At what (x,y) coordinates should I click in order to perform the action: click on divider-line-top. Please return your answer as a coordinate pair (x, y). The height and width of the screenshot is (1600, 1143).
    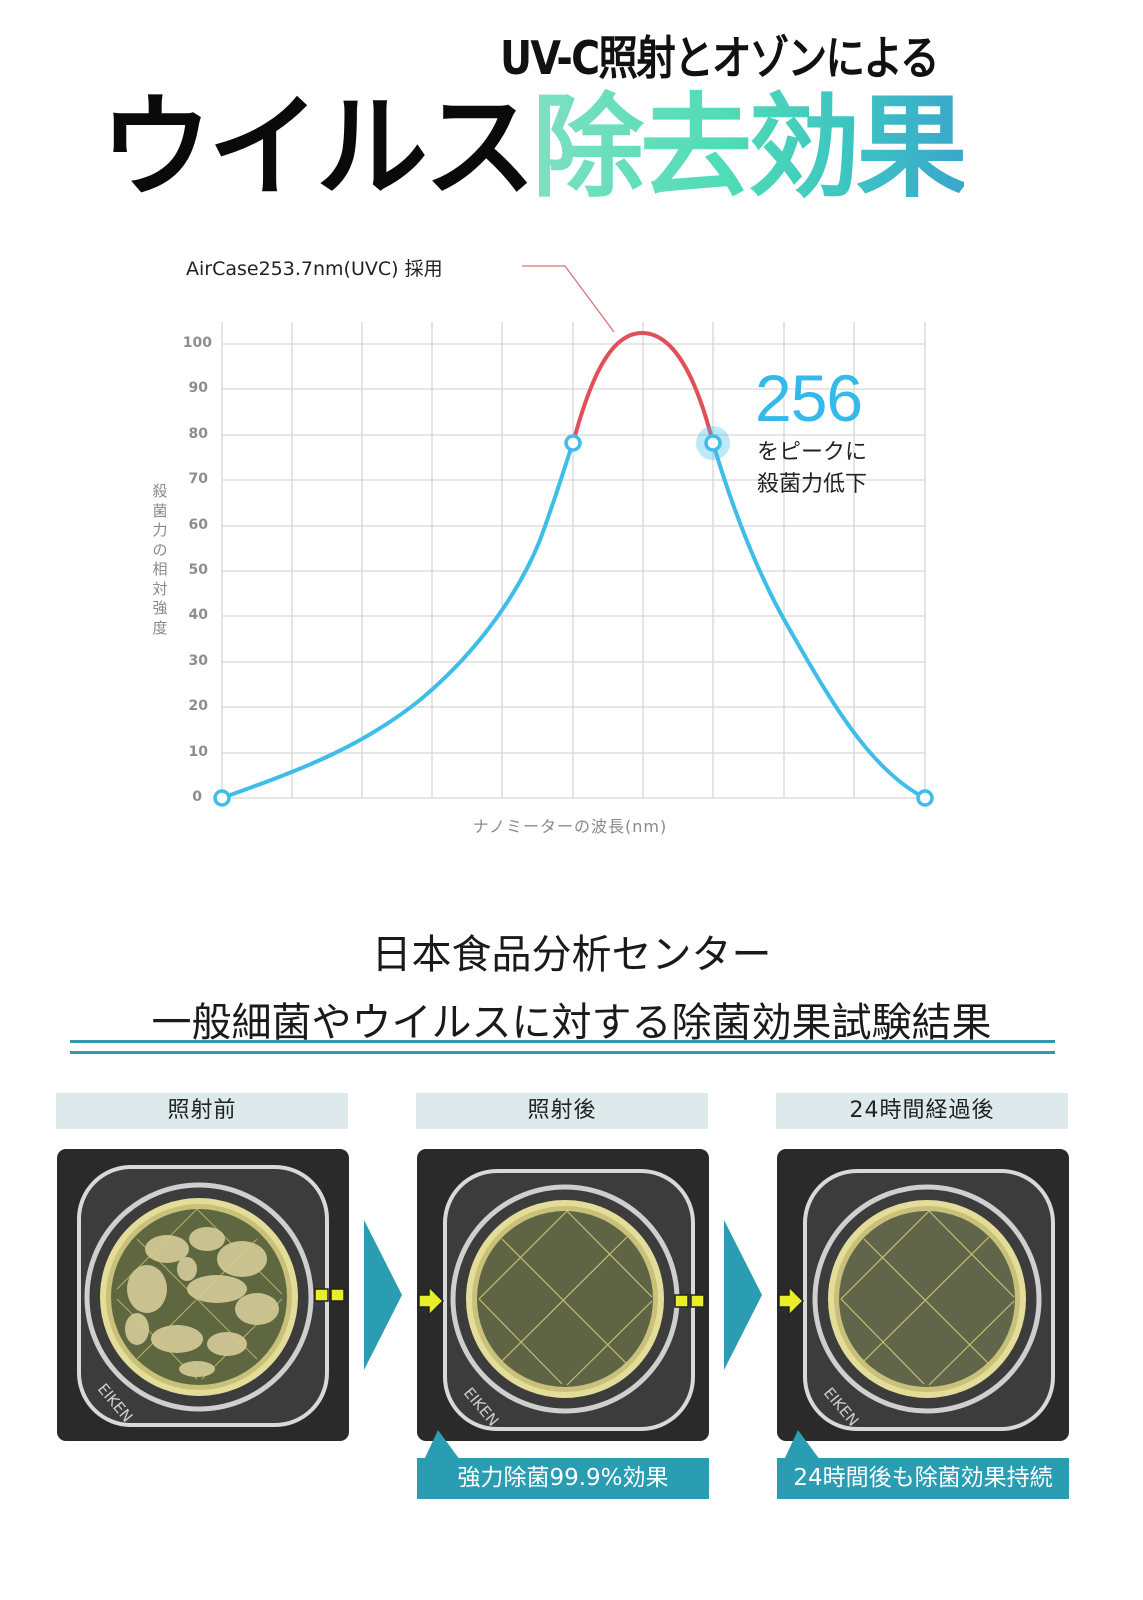
    Looking at the image, I should click on (562, 1041).